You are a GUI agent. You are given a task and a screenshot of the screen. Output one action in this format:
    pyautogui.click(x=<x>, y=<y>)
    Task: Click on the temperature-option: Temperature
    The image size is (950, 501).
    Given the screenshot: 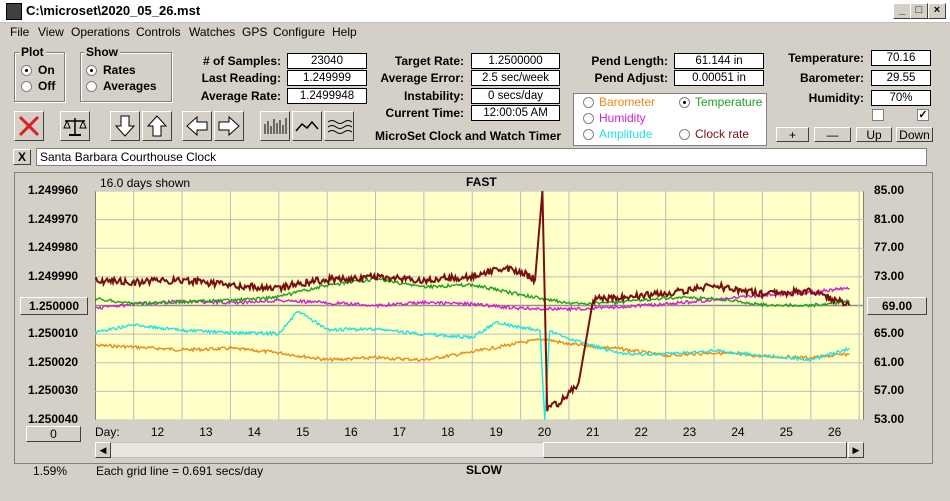 What is the action you would take?
    pyautogui.click(x=729, y=102)
    